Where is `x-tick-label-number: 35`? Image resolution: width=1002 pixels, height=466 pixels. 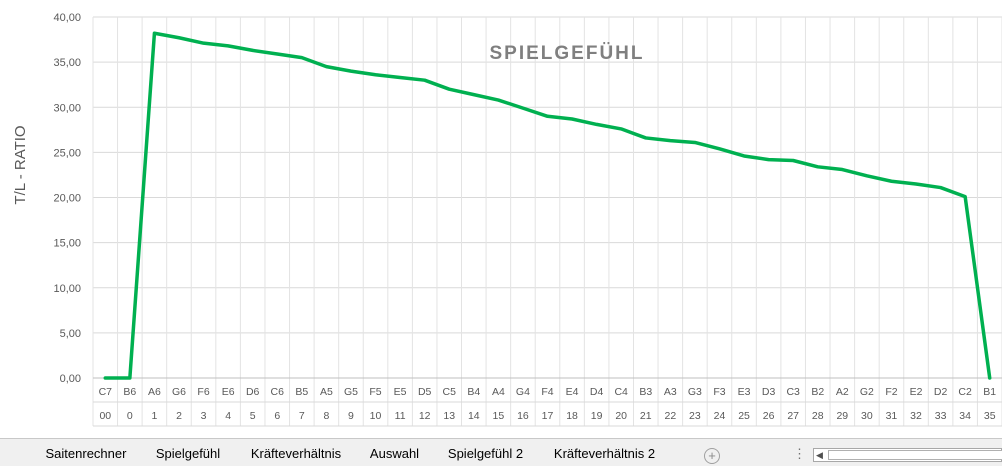 x-tick-label-number: 35 is located at coordinates (990, 416).